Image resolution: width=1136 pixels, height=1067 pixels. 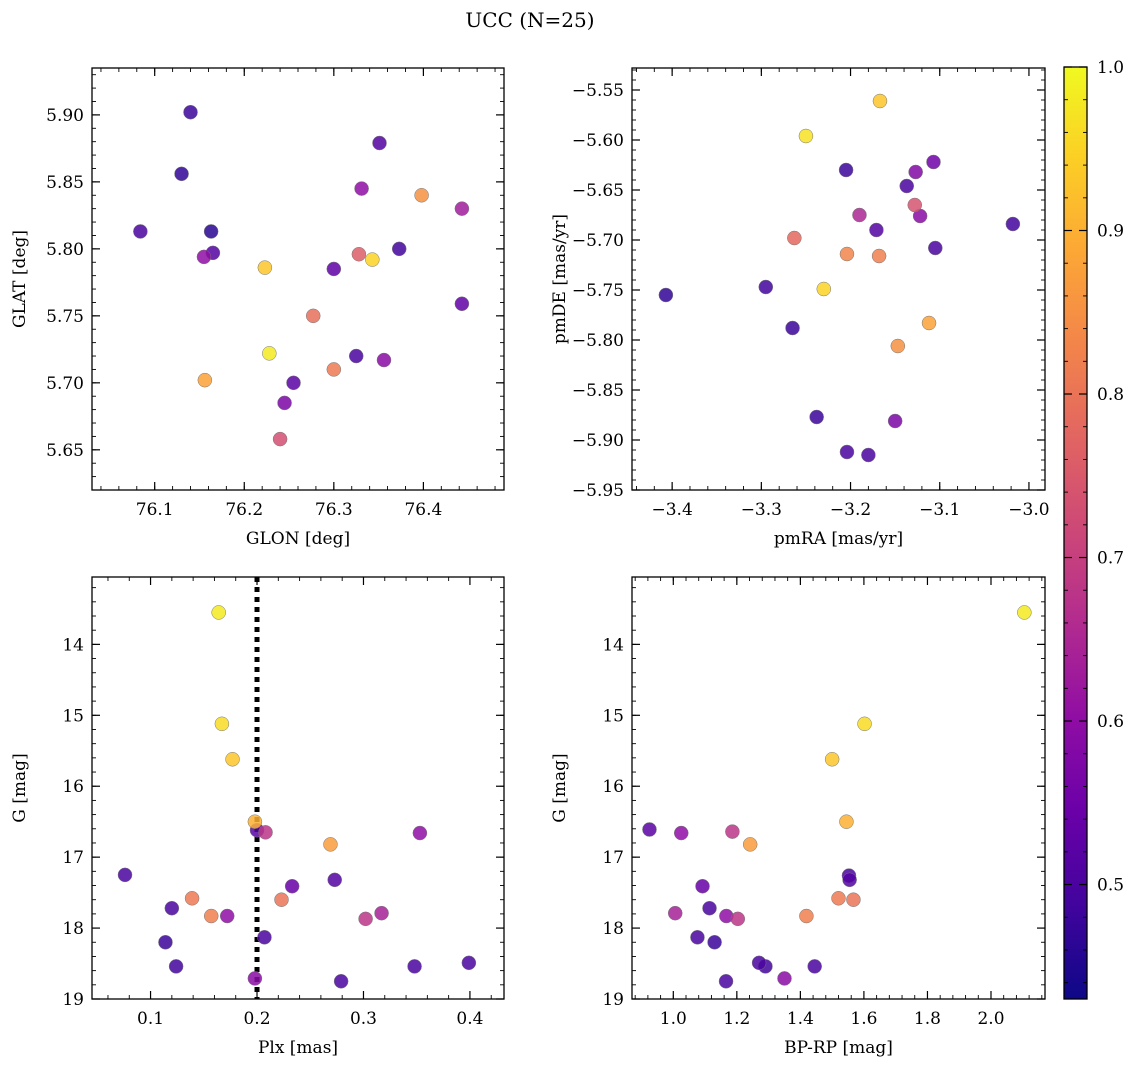 I want to click on y-tick-label: 5.85, so click(x=65, y=183).